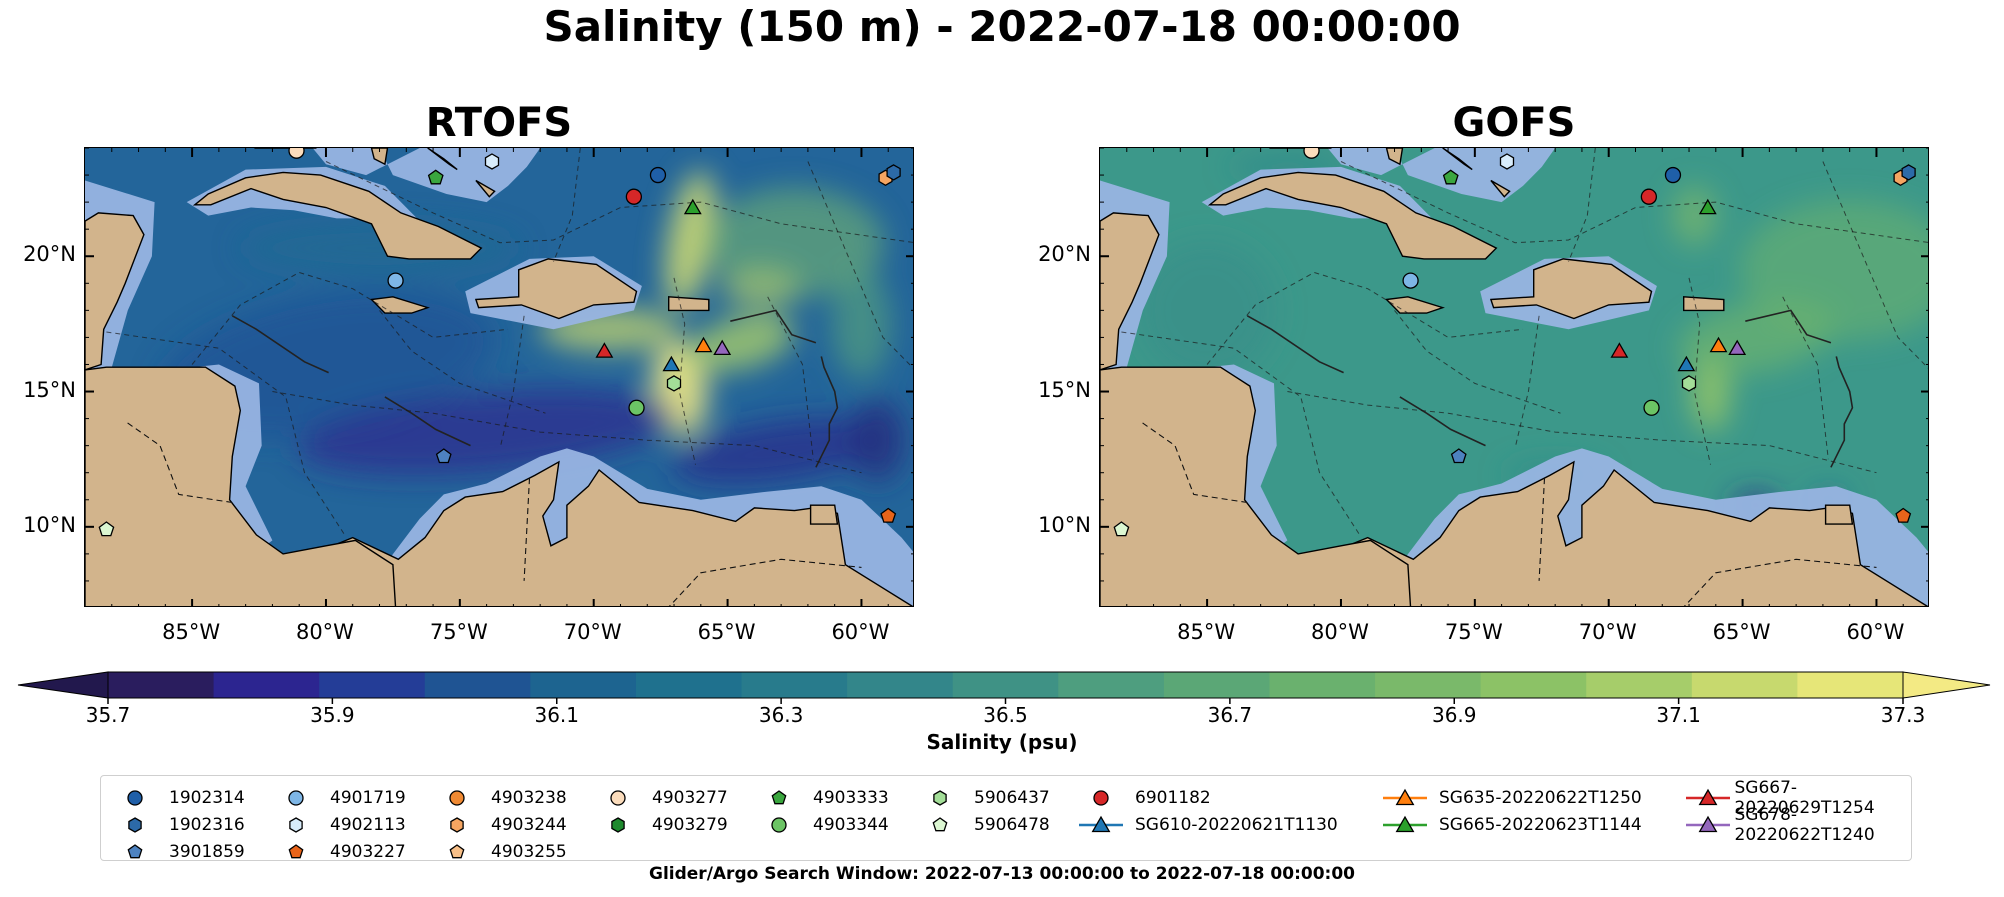 This screenshot has height=897, width=2004. I want to click on lon-tick-label: 70°W, so click(1607, 632).